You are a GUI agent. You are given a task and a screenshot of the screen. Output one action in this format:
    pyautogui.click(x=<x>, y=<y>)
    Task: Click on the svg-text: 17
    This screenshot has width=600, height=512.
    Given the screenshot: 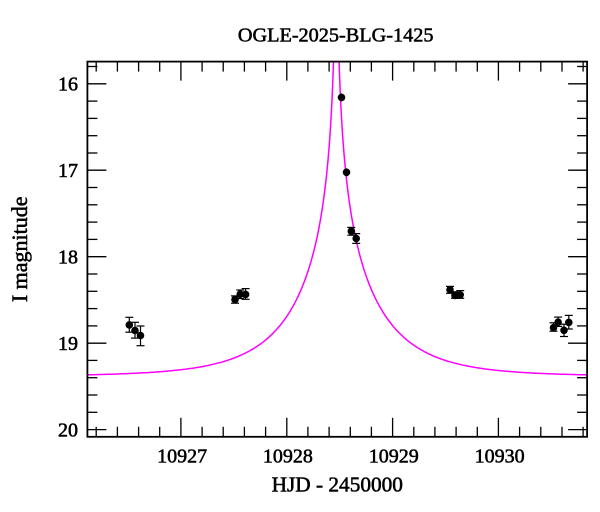 What is the action you would take?
    pyautogui.click(x=68, y=171)
    